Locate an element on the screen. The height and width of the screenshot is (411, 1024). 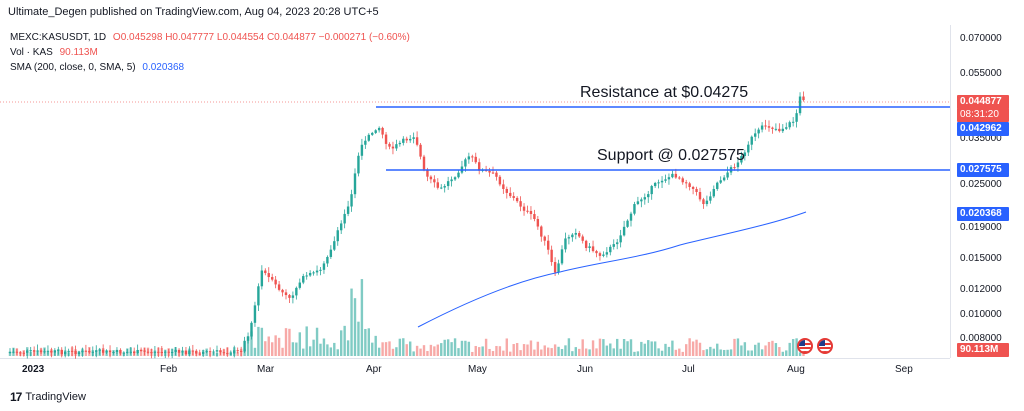
price-tick: 0.008000 is located at coordinates (981, 338).